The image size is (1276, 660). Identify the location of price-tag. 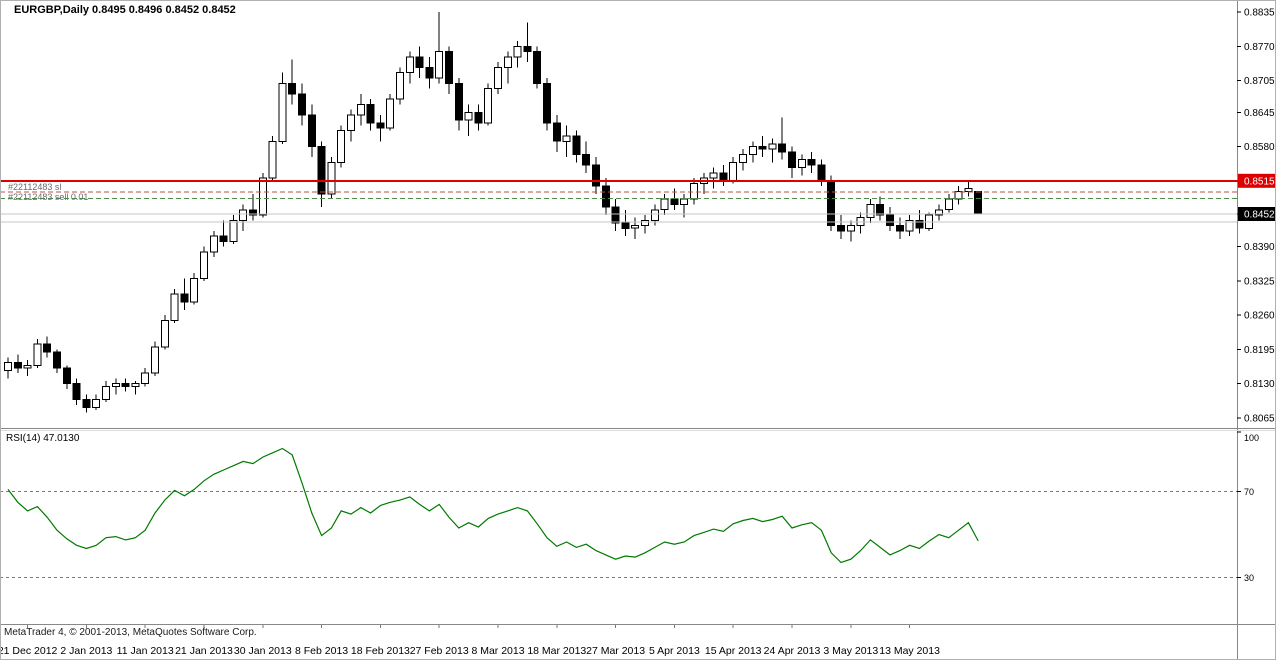
(1256, 180).